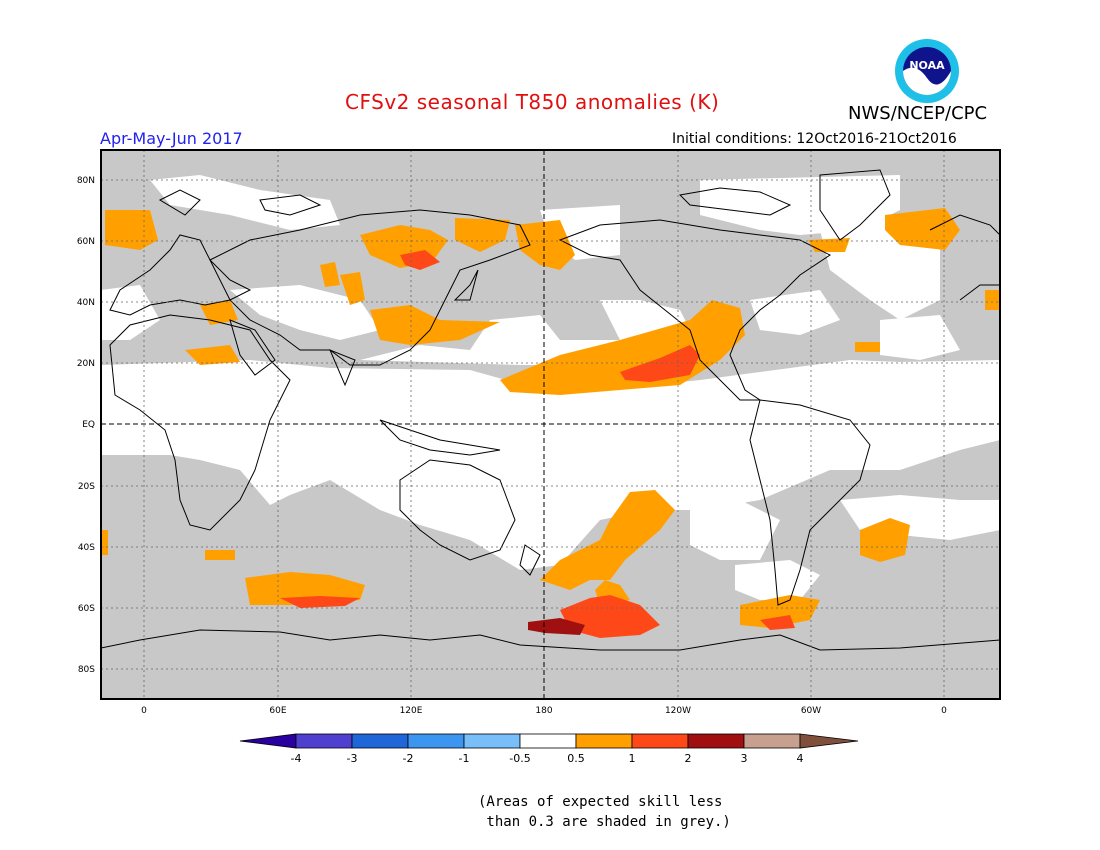 The height and width of the screenshot is (850, 1100). Describe the element at coordinates (86, 242) in the screenshot. I see `lat-label: 60N` at that location.